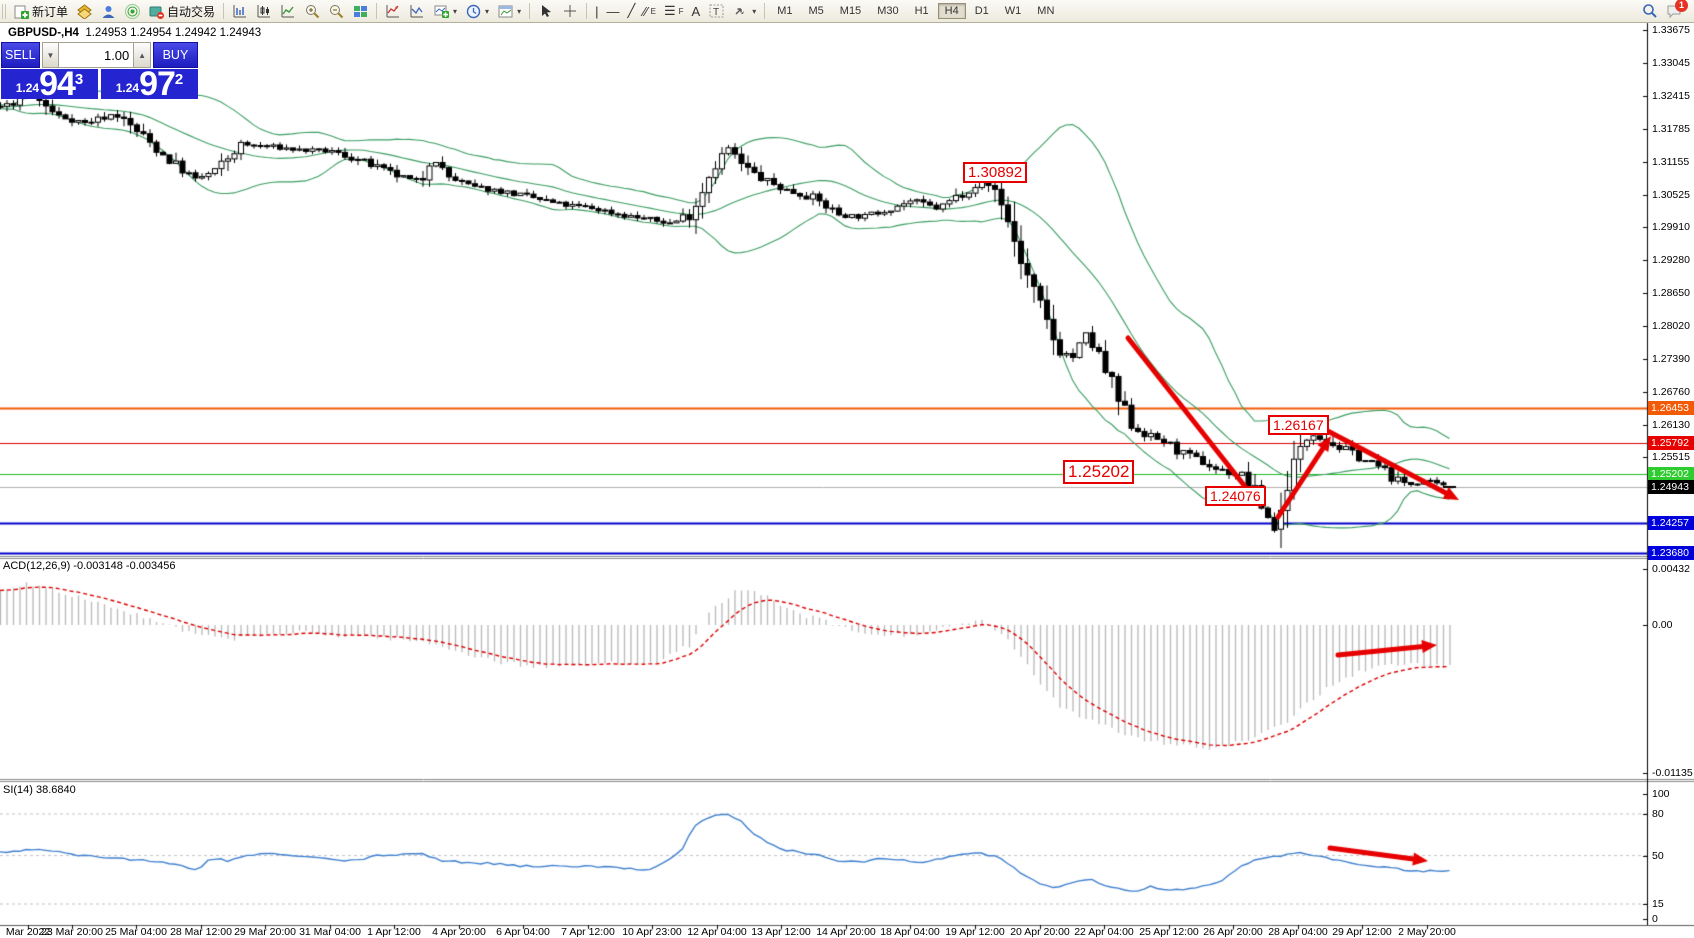 The width and height of the screenshot is (1694, 938). What do you see at coordinates (1298, 932) in the screenshot?
I see `time-axis-label: 28 Apr 04:00` at bounding box center [1298, 932].